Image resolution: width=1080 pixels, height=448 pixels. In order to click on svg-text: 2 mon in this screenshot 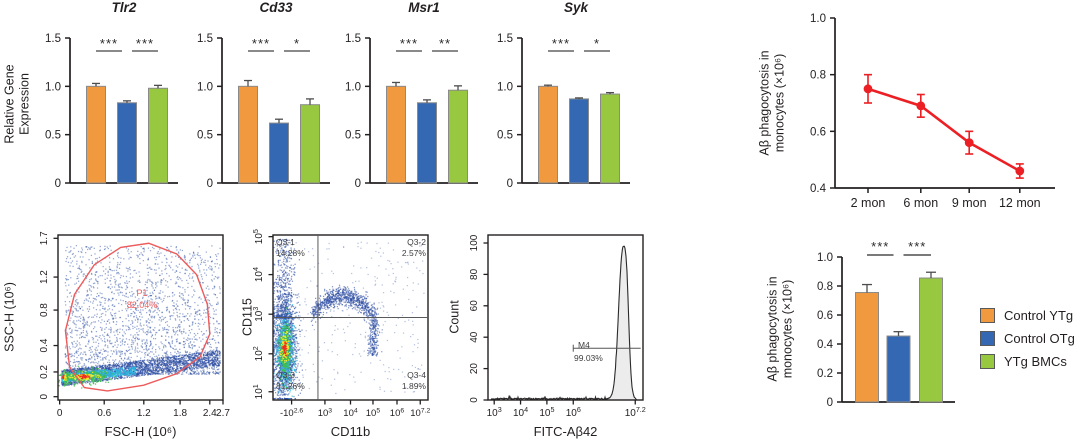, I will do `click(868, 203)`.